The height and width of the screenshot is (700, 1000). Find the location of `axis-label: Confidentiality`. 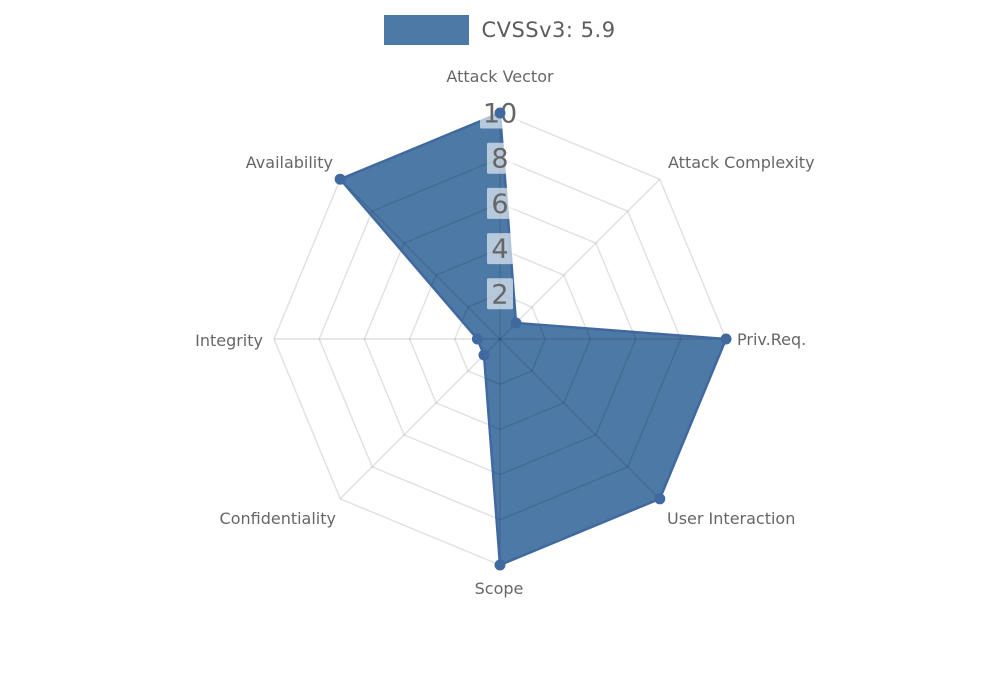

axis-label: Confidentiality is located at coordinates (278, 518).